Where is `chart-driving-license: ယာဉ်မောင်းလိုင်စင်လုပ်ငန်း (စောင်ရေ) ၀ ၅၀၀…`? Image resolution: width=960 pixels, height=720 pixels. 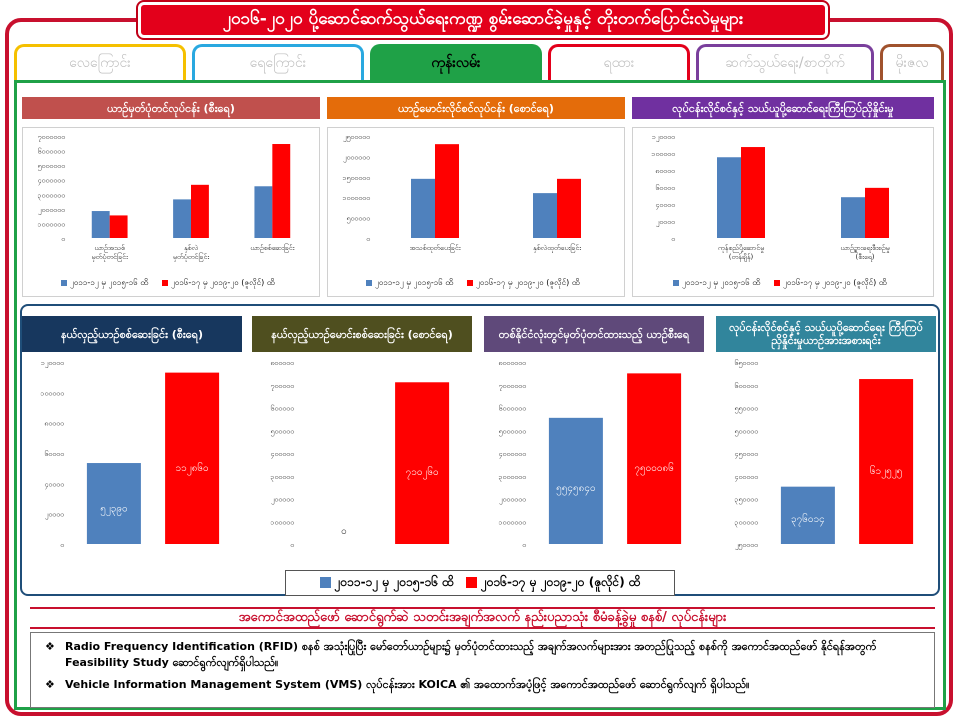
chart-driving-license: ယာဉ်မောင်းလိုင်စင်လုပ်ငန်း (စောင်ရေ) ၀ ၅၀၀… is located at coordinates (476, 197).